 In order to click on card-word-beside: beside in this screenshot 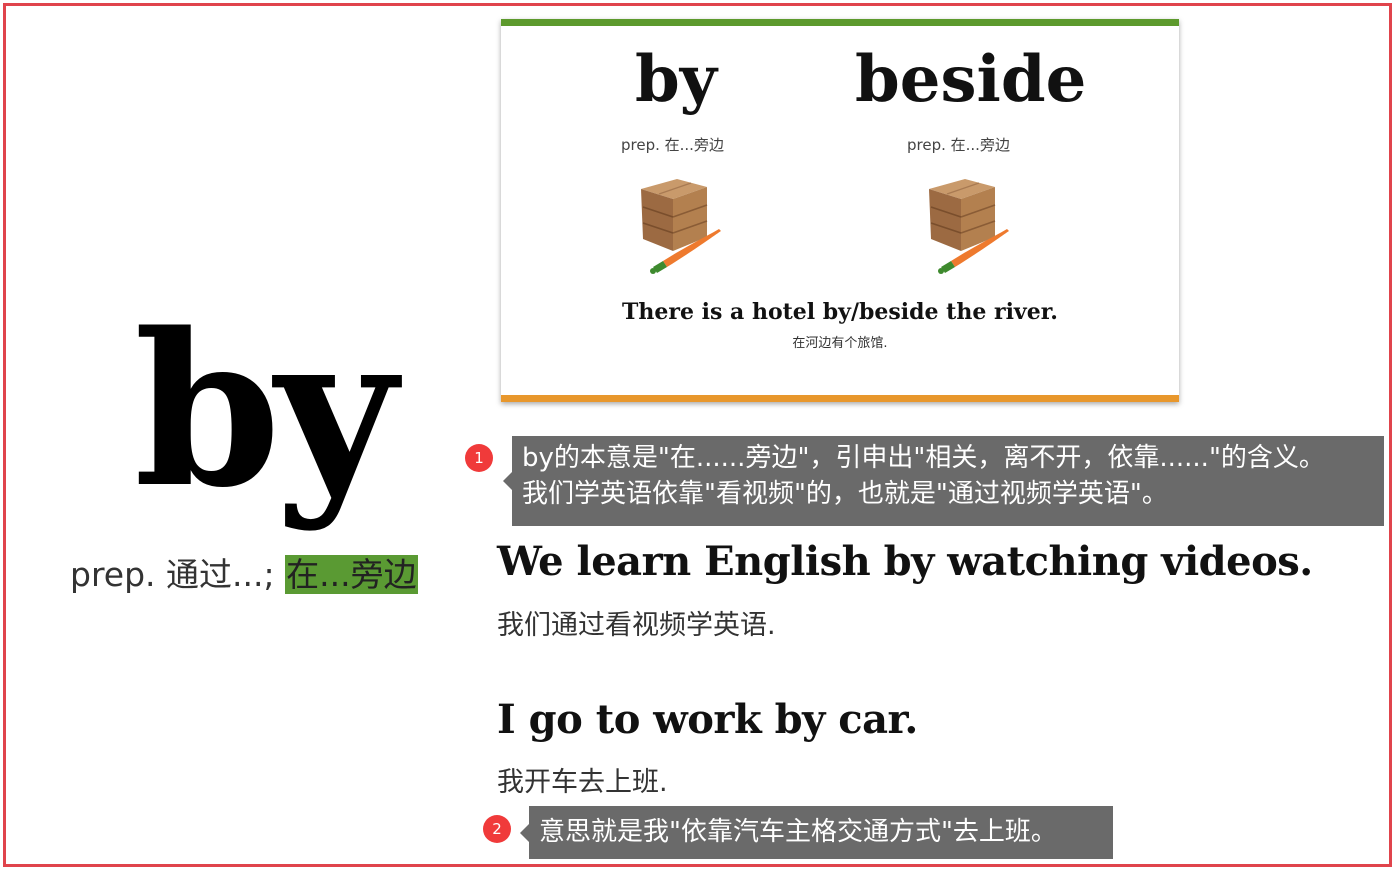, I will do `click(971, 79)`.